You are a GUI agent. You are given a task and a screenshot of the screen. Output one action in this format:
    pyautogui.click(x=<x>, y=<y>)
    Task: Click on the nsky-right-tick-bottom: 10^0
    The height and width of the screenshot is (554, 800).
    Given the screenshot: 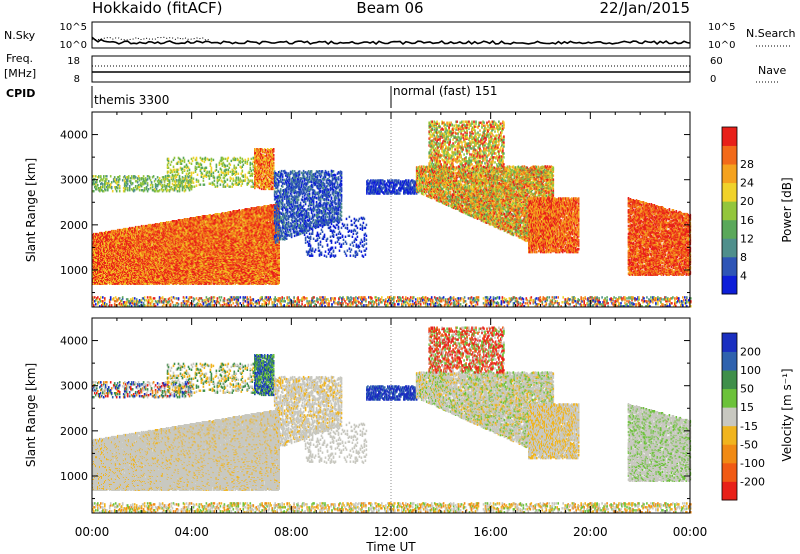 What is the action you would take?
    pyautogui.click(x=721, y=45)
    